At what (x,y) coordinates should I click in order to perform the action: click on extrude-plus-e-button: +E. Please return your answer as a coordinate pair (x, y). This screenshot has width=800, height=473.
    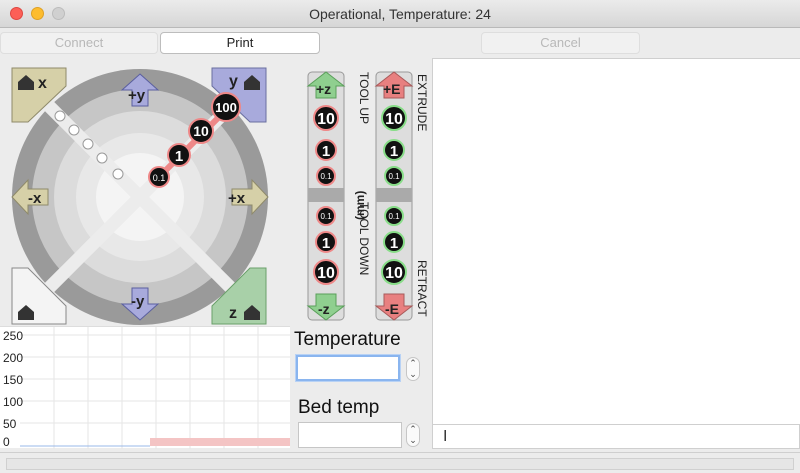
    Looking at the image, I should click on (394, 85).